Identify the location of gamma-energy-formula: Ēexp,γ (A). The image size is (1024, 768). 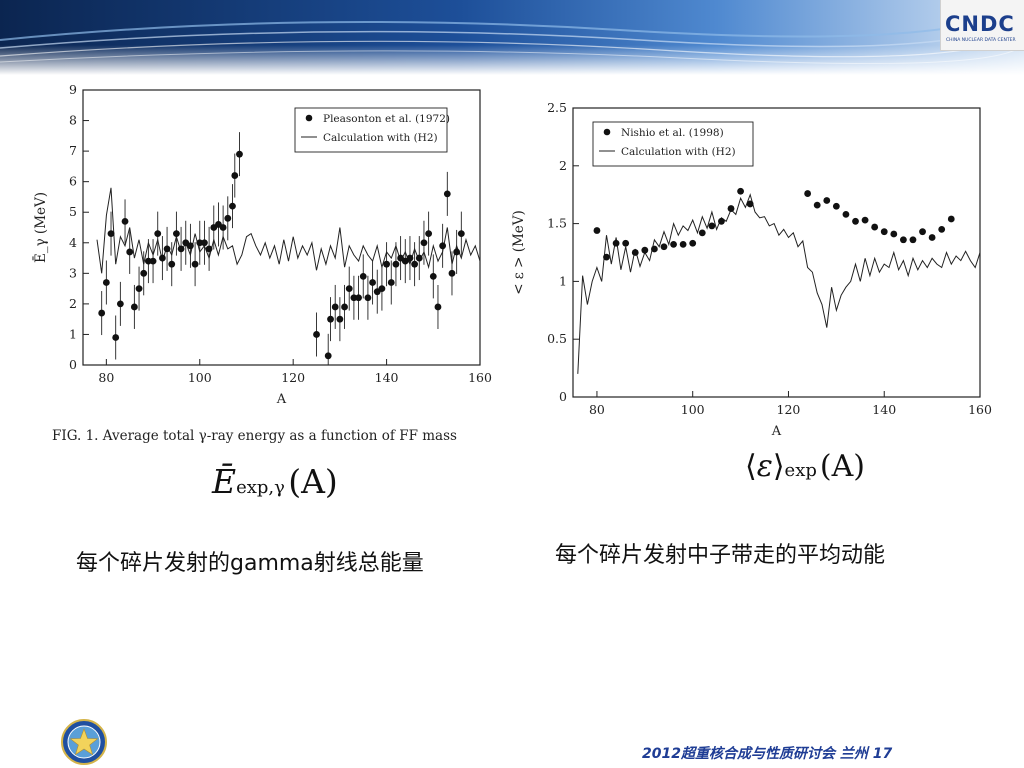
(275, 481).